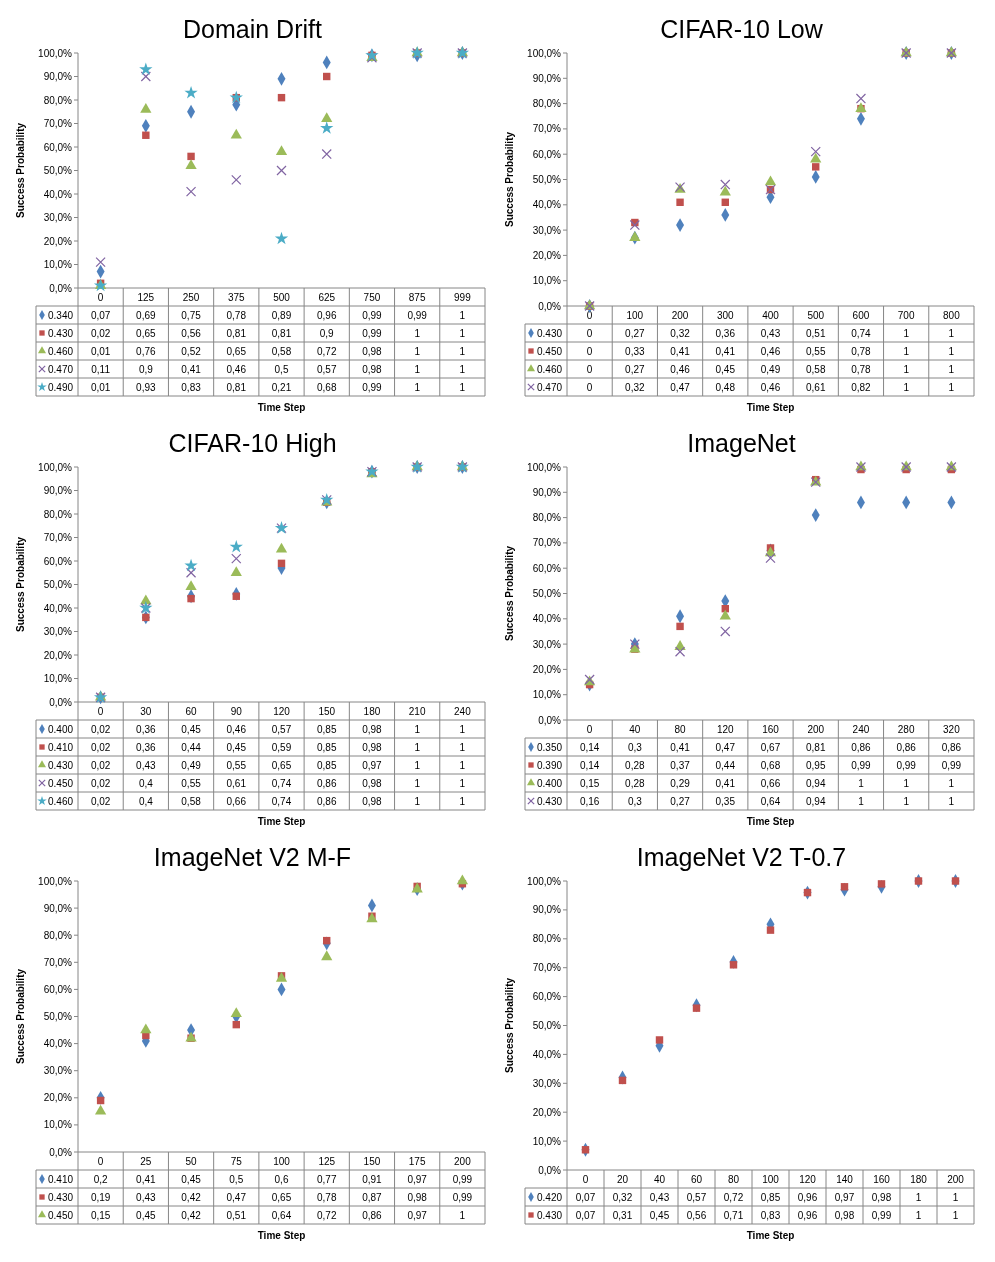 The width and height of the screenshot is (995, 1262). I want to click on data-label: 0,14, so click(589, 747).